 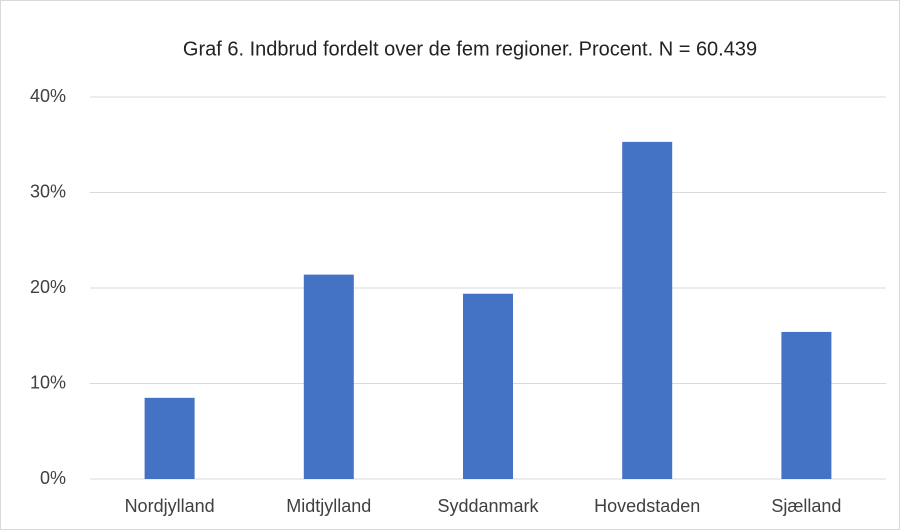 What do you see at coordinates (170, 506) in the screenshot?
I see `x-tick-label: Nordjylland` at bounding box center [170, 506].